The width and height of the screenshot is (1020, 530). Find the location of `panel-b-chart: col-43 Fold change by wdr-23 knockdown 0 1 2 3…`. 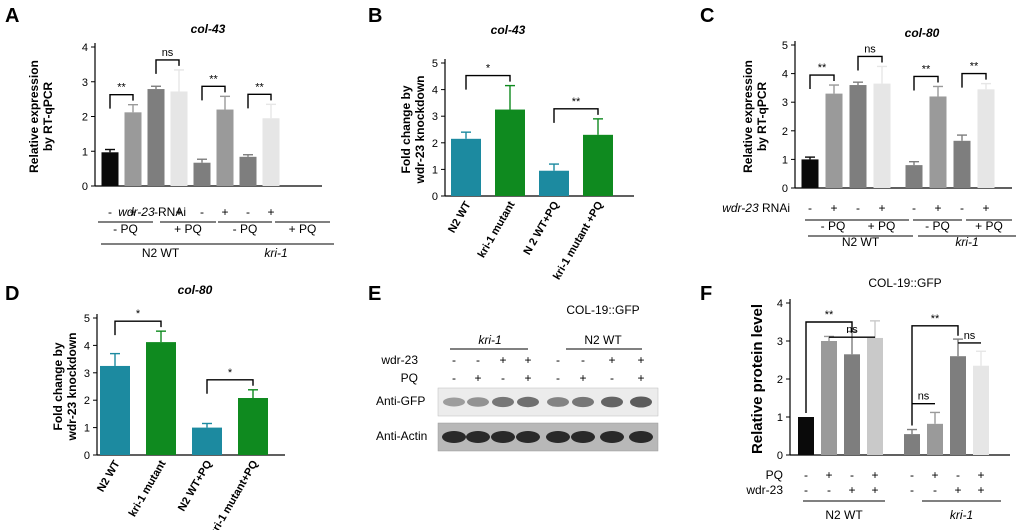

panel-b-chart: col-43 Fold change by wdr-23 knockdown 0 1 2 3… is located at coordinates (516, 152).